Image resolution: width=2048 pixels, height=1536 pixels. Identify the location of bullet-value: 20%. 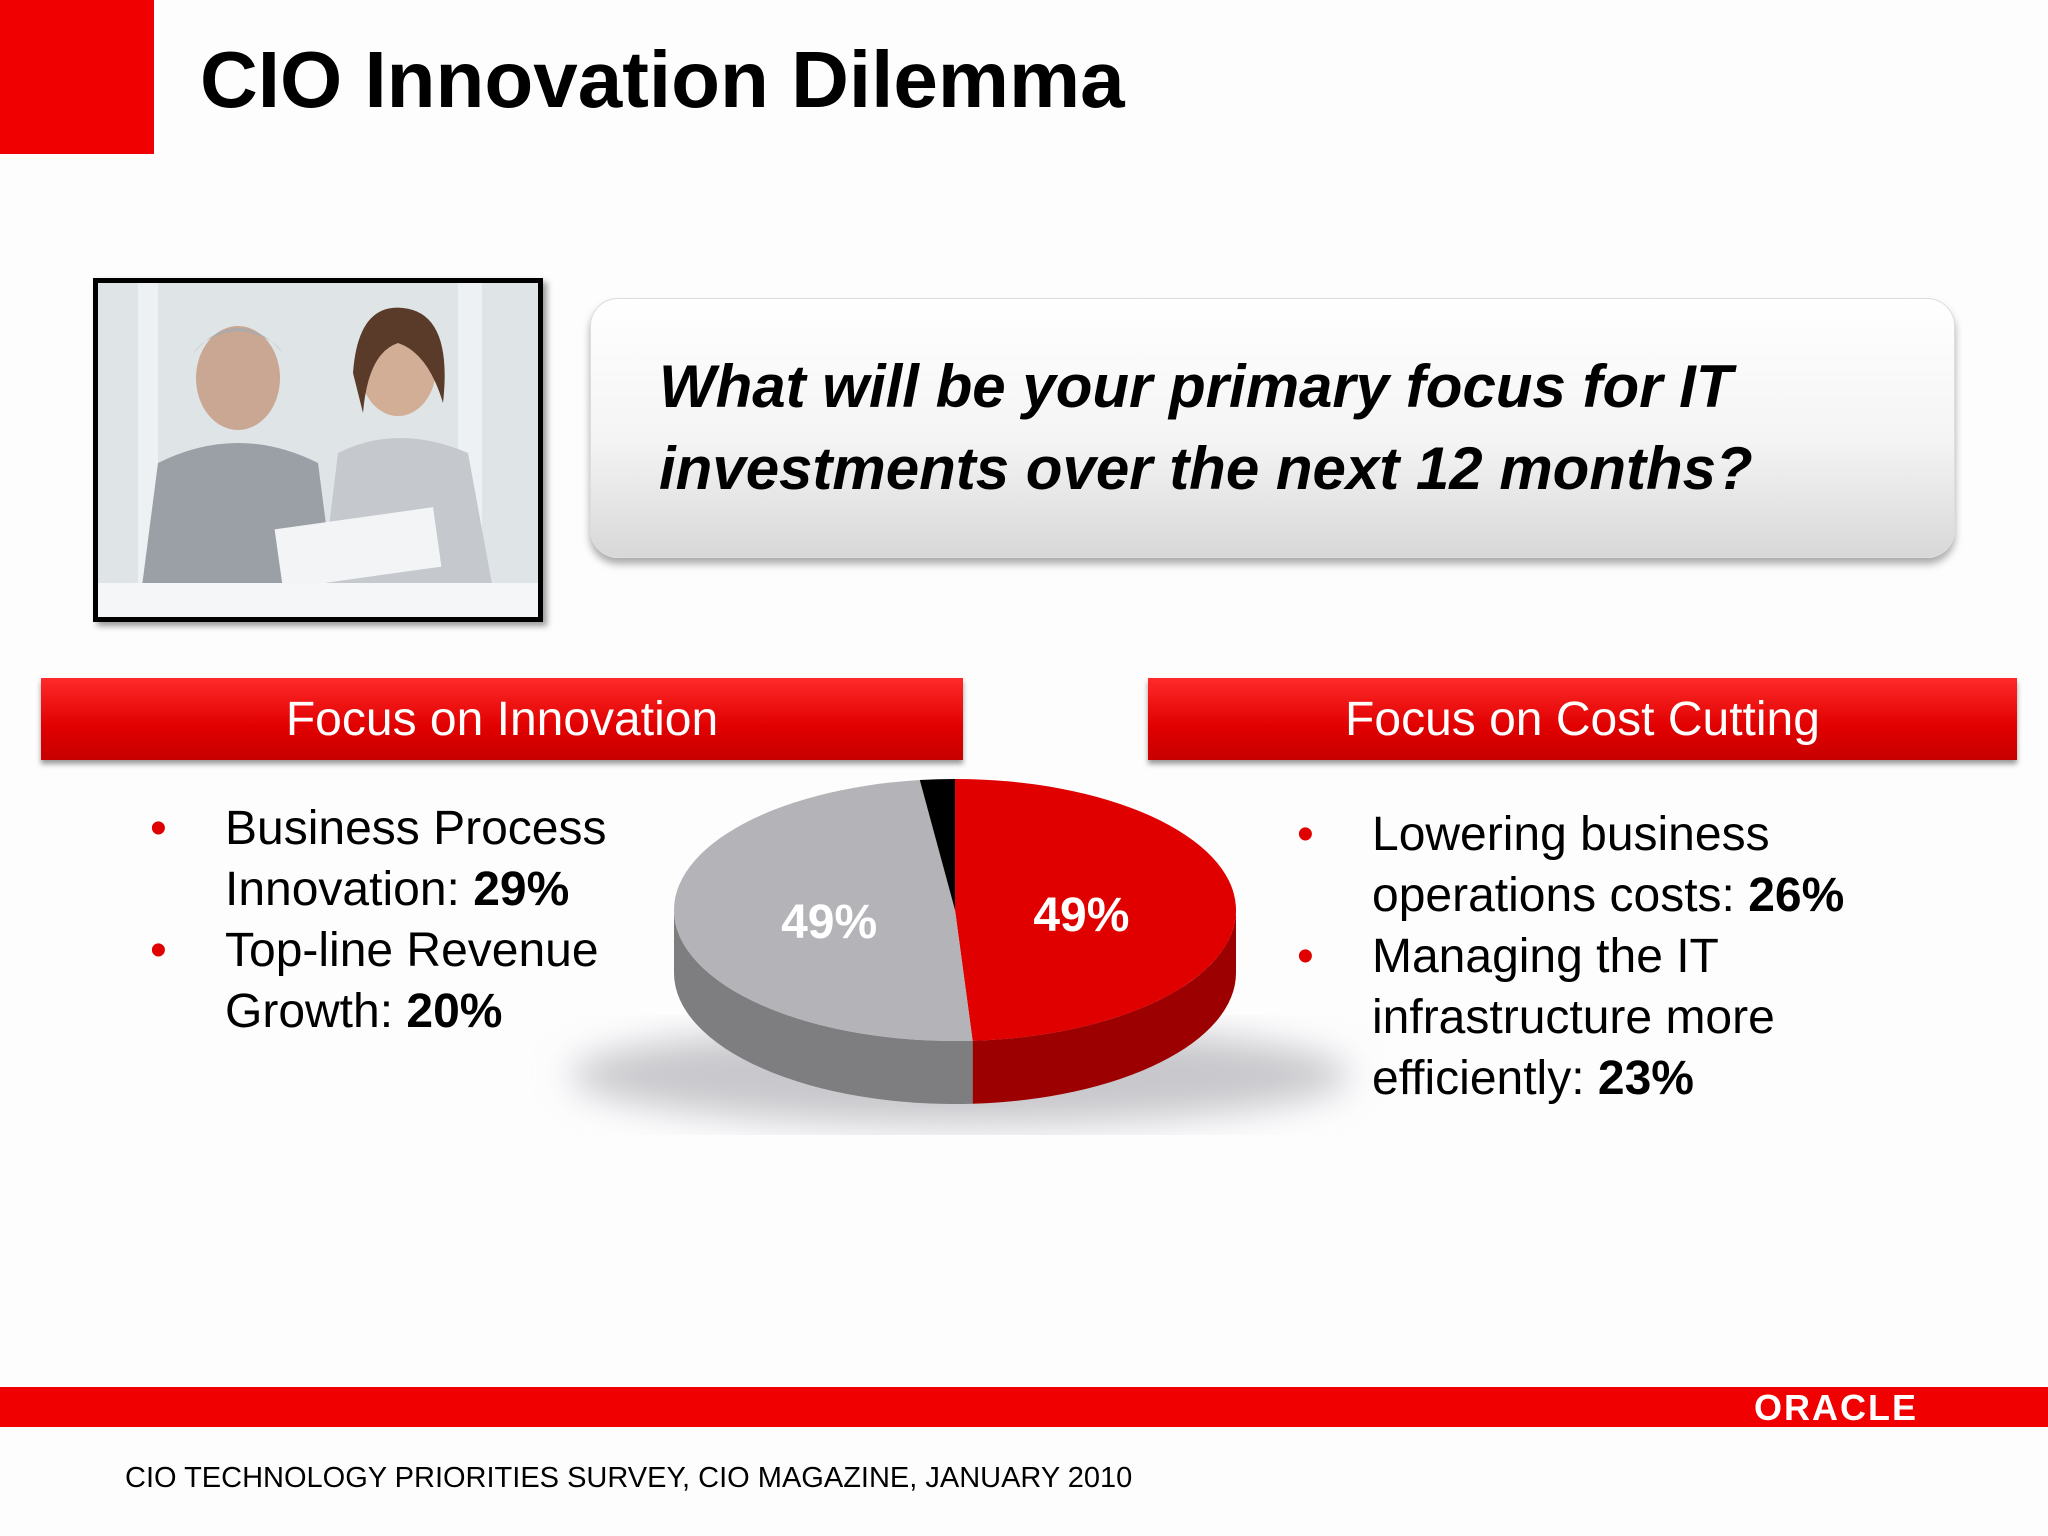
(454, 1011).